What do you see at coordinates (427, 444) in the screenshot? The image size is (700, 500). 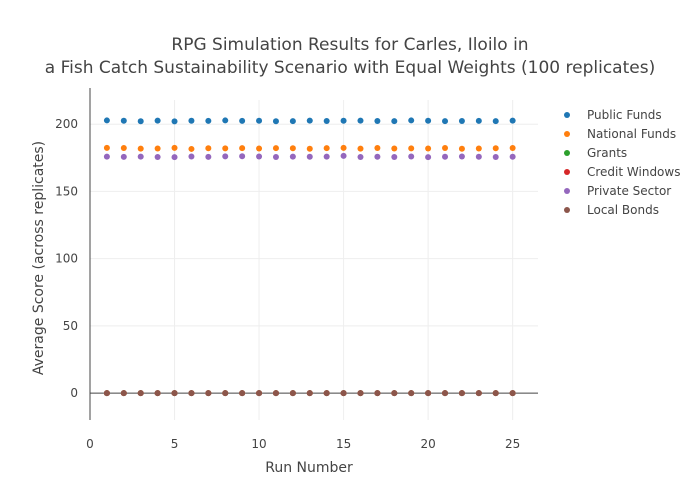 I see `x-tick-label: 20` at bounding box center [427, 444].